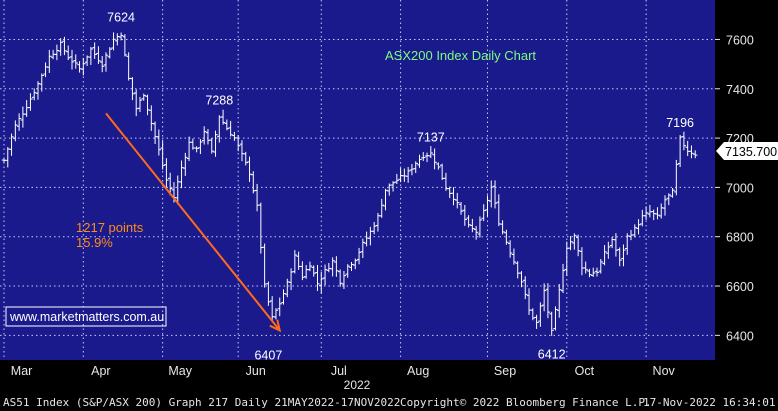 Image resolution: width=778 pixels, height=411 pixels. What do you see at coordinates (219, 100) in the screenshot?
I see `price-point-label: 7288` at bounding box center [219, 100].